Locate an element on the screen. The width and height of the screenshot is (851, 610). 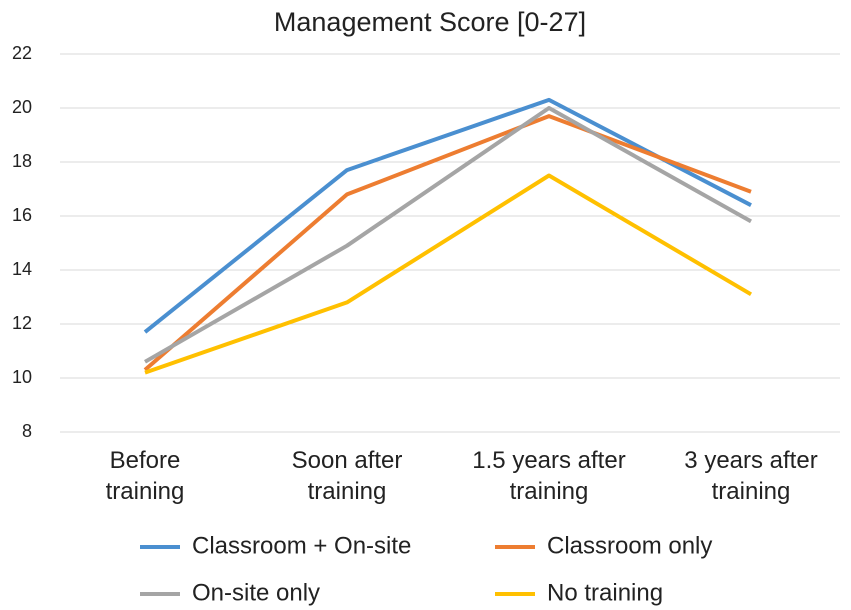
x-tick-label: Before training is located at coordinates (145, 476).